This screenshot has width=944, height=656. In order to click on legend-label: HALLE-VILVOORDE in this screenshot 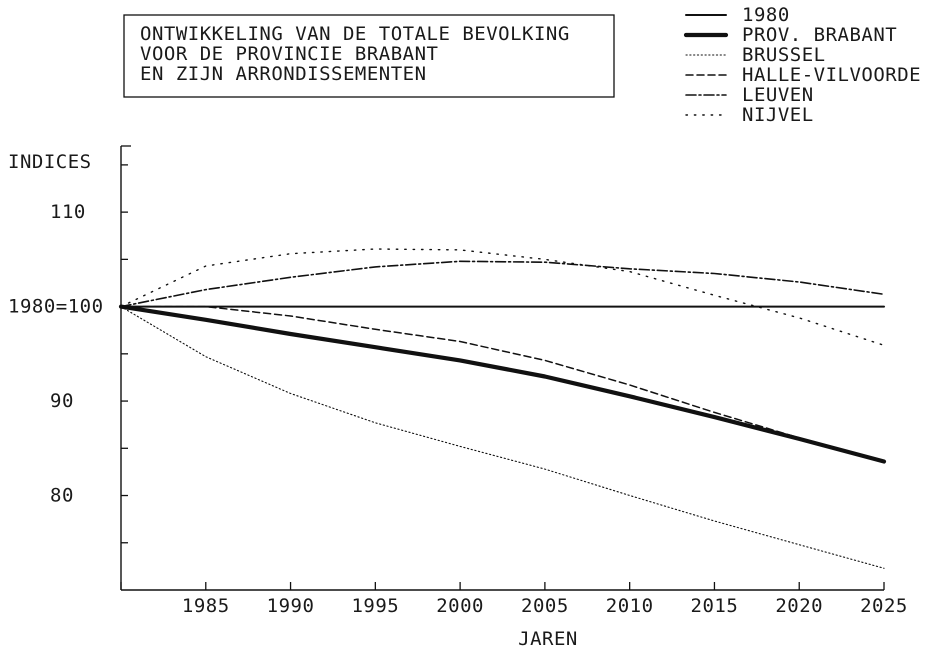, I will do `click(831, 75)`.